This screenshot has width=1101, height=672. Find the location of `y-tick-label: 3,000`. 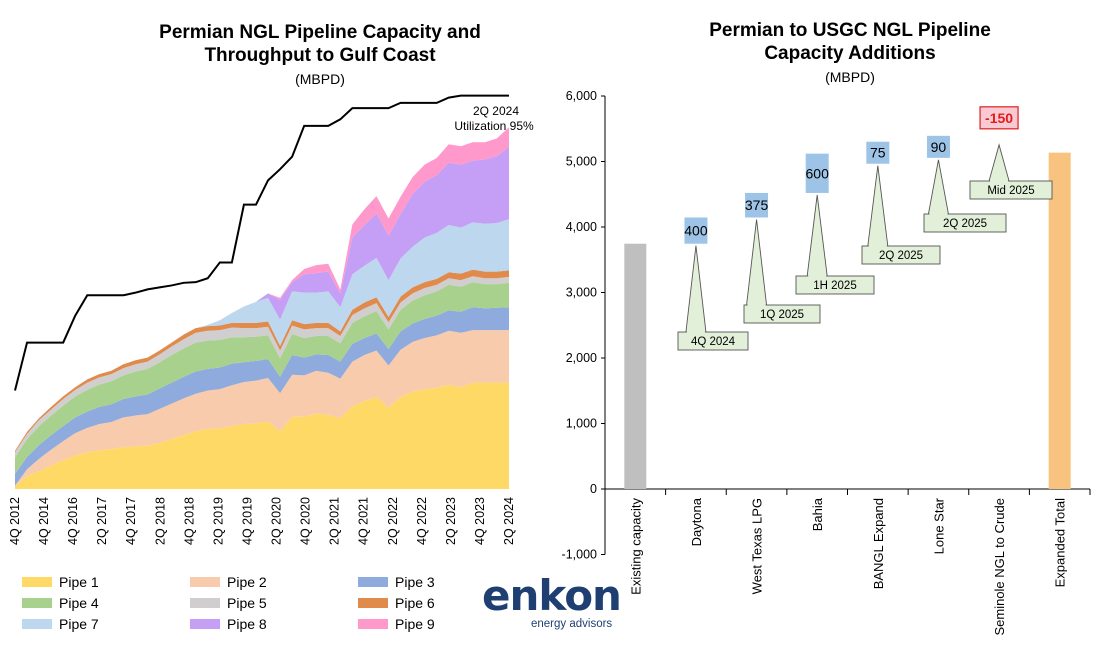

y-tick-label: 3,000 is located at coordinates (581, 293).